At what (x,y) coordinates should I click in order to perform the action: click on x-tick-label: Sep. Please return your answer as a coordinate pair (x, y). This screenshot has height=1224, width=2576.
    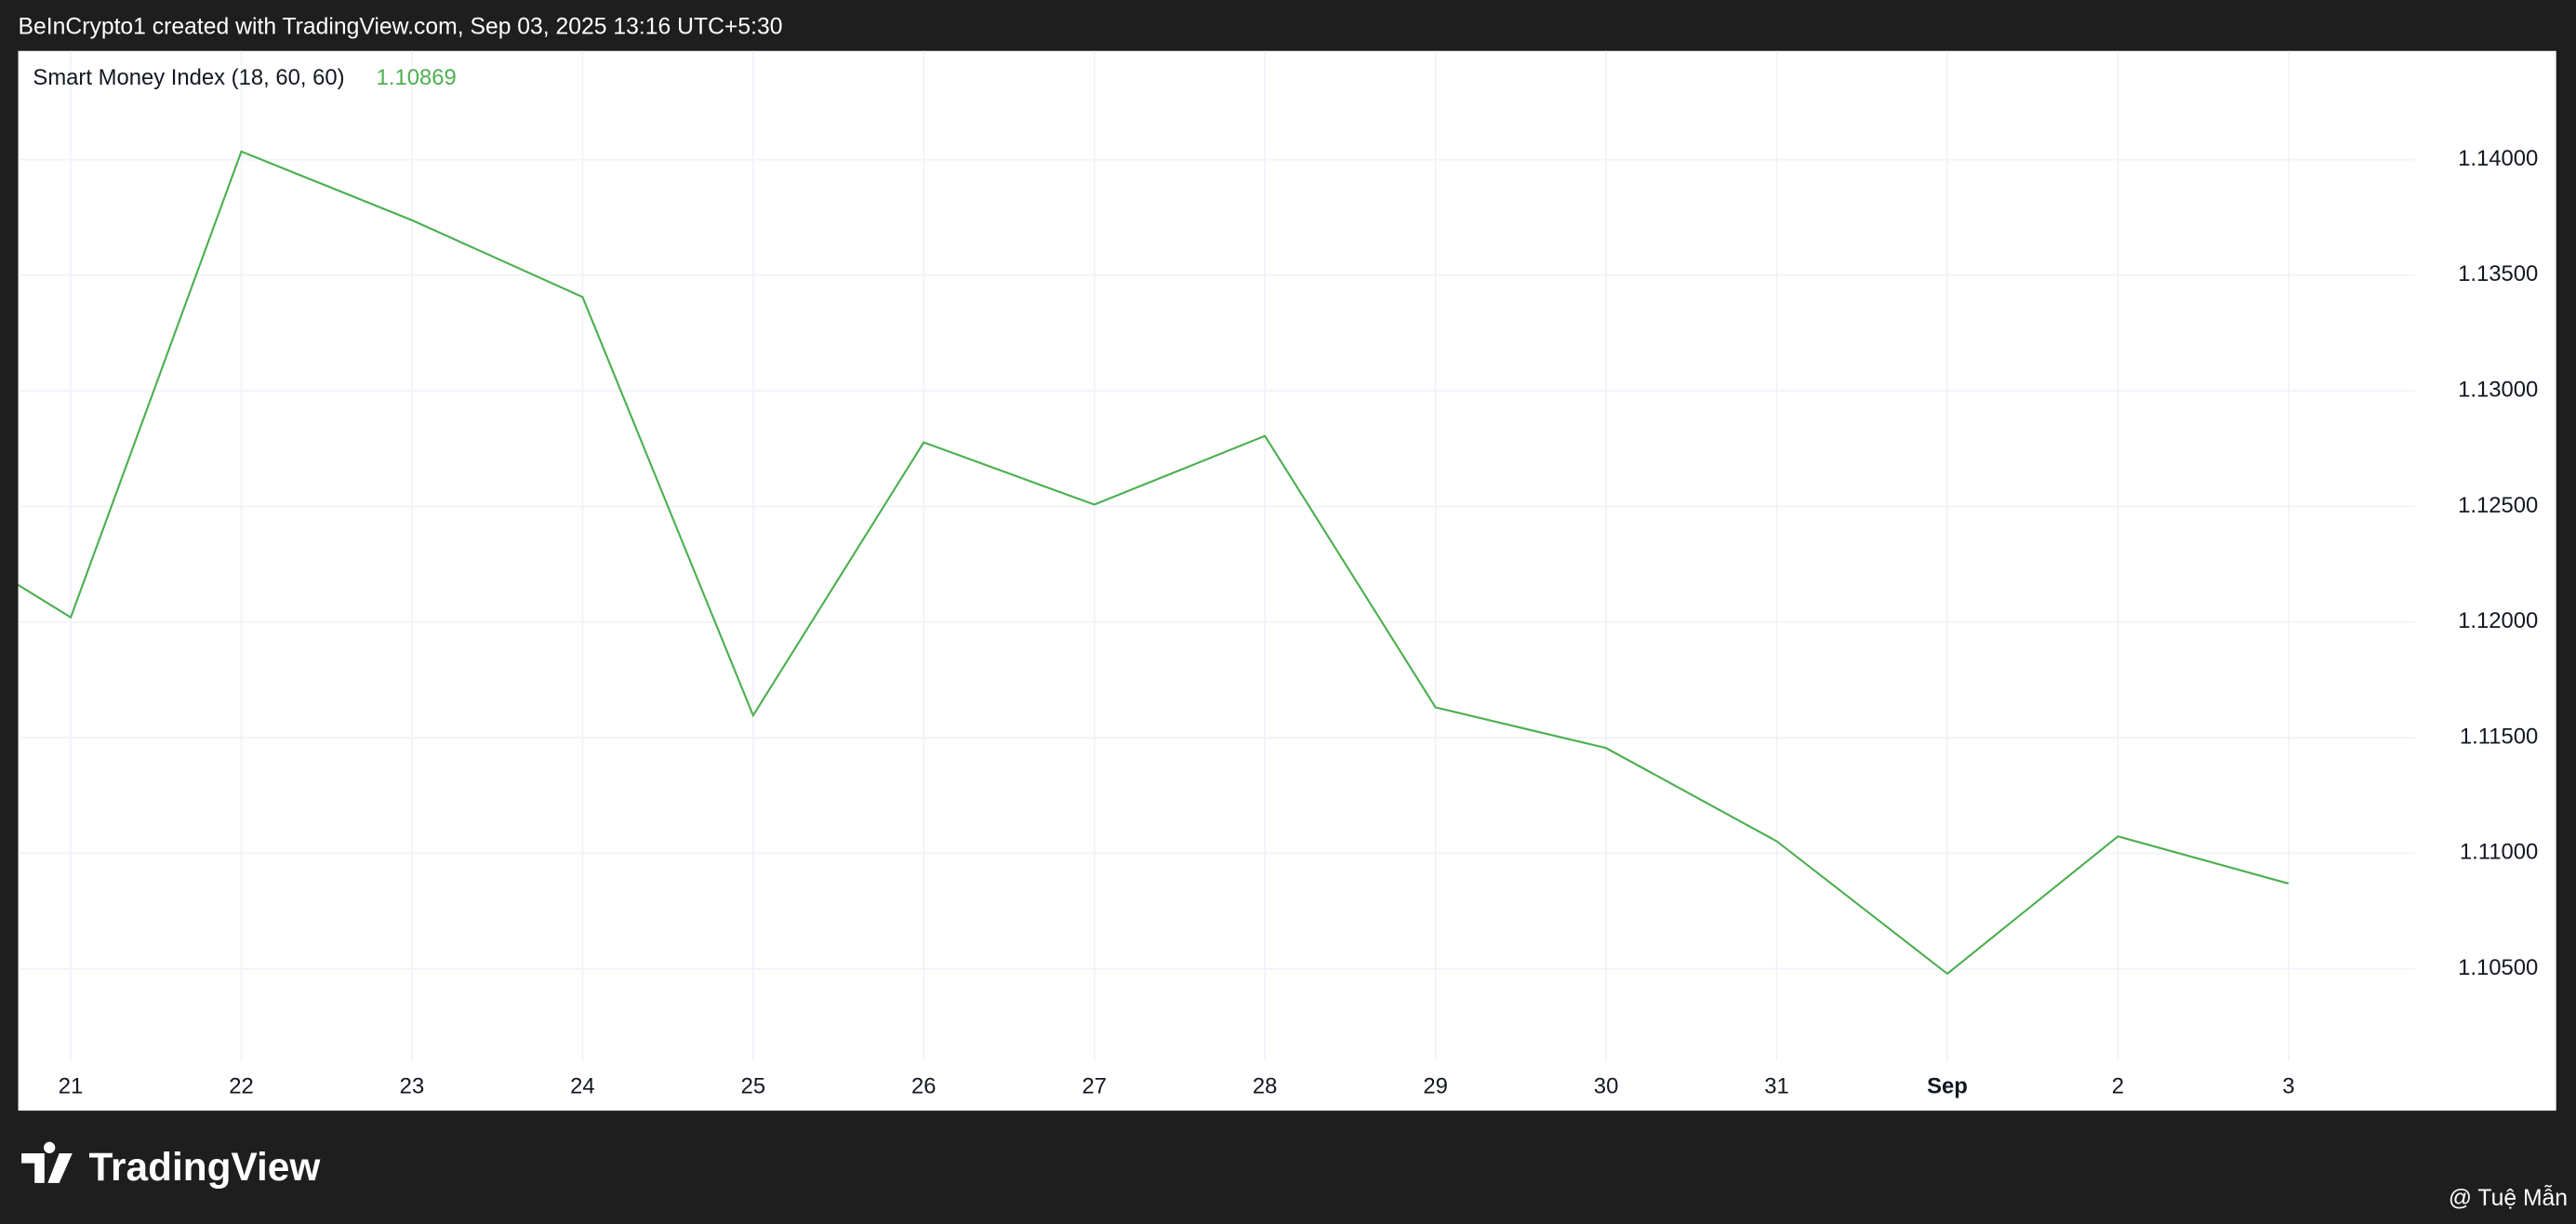
    Looking at the image, I should click on (1947, 1086).